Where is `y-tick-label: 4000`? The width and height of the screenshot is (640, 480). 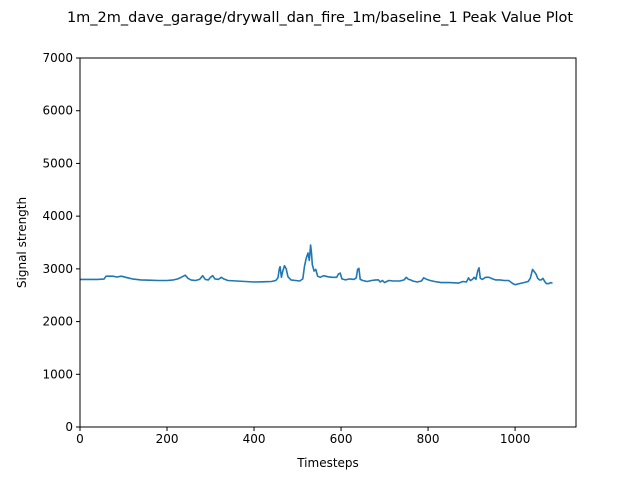
y-tick-label: 4000 is located at coordinates (57, 216).